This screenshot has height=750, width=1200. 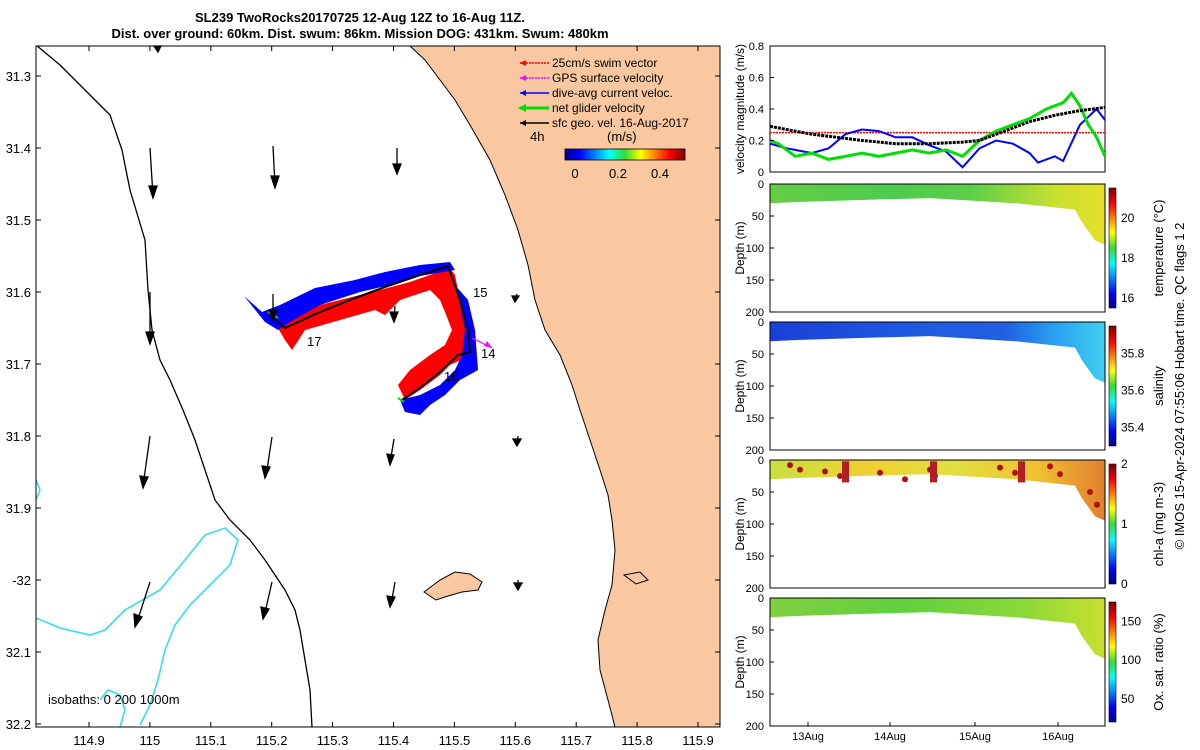 What do you see at coordinates (370, 332) in the screenshot?
I see `net-track-line` at bounding box center [370, 332].